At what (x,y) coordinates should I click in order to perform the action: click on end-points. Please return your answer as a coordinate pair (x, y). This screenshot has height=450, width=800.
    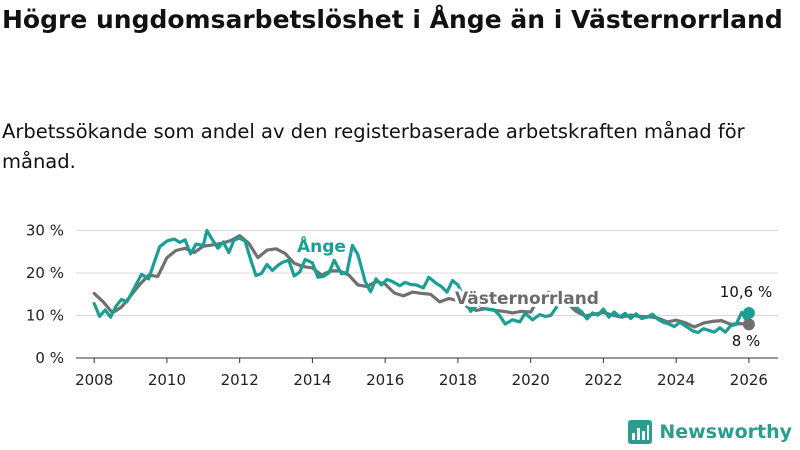
    Looking at the image, I should click on (748, 318).